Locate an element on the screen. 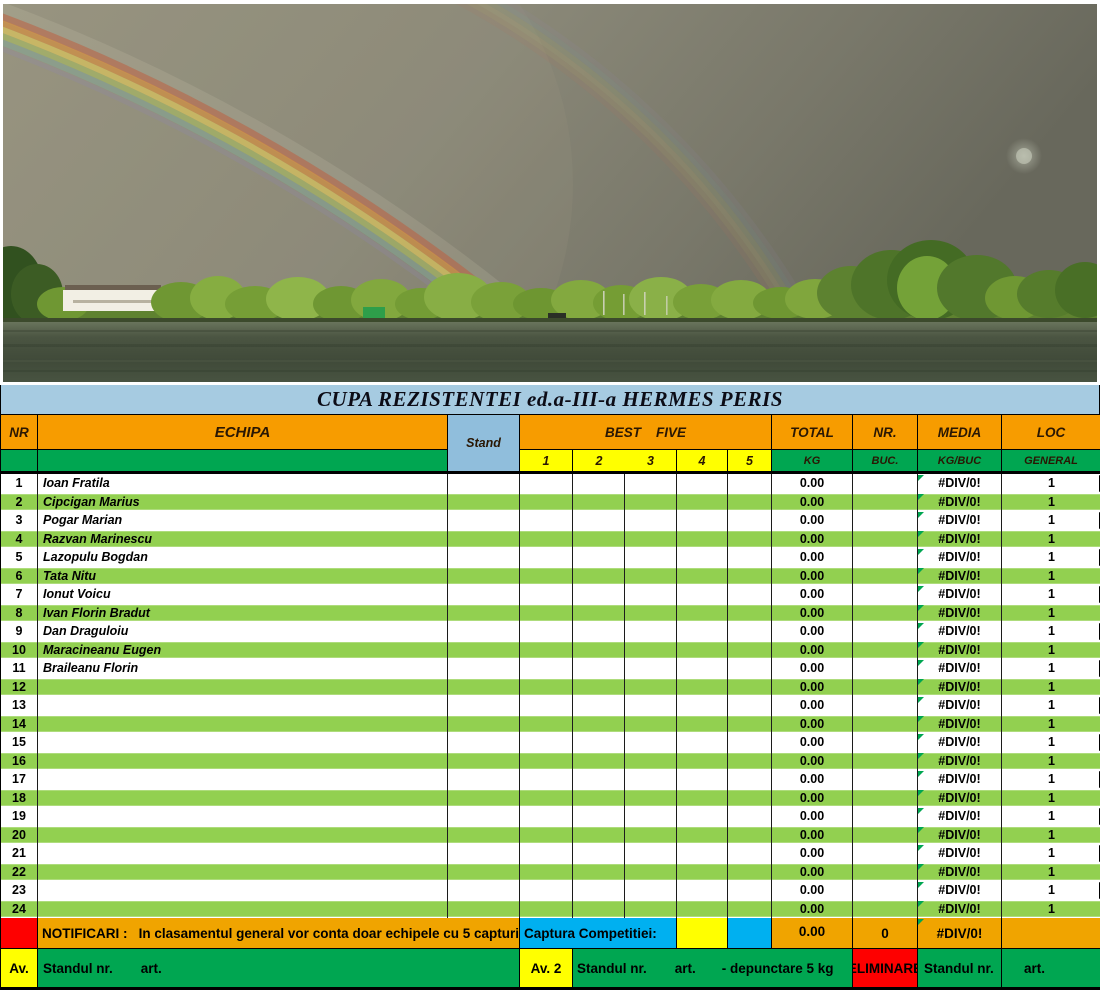 The image size is (1100, 993). cell-echipa-name: Pogar Marian is located at coordinates (243, 520).